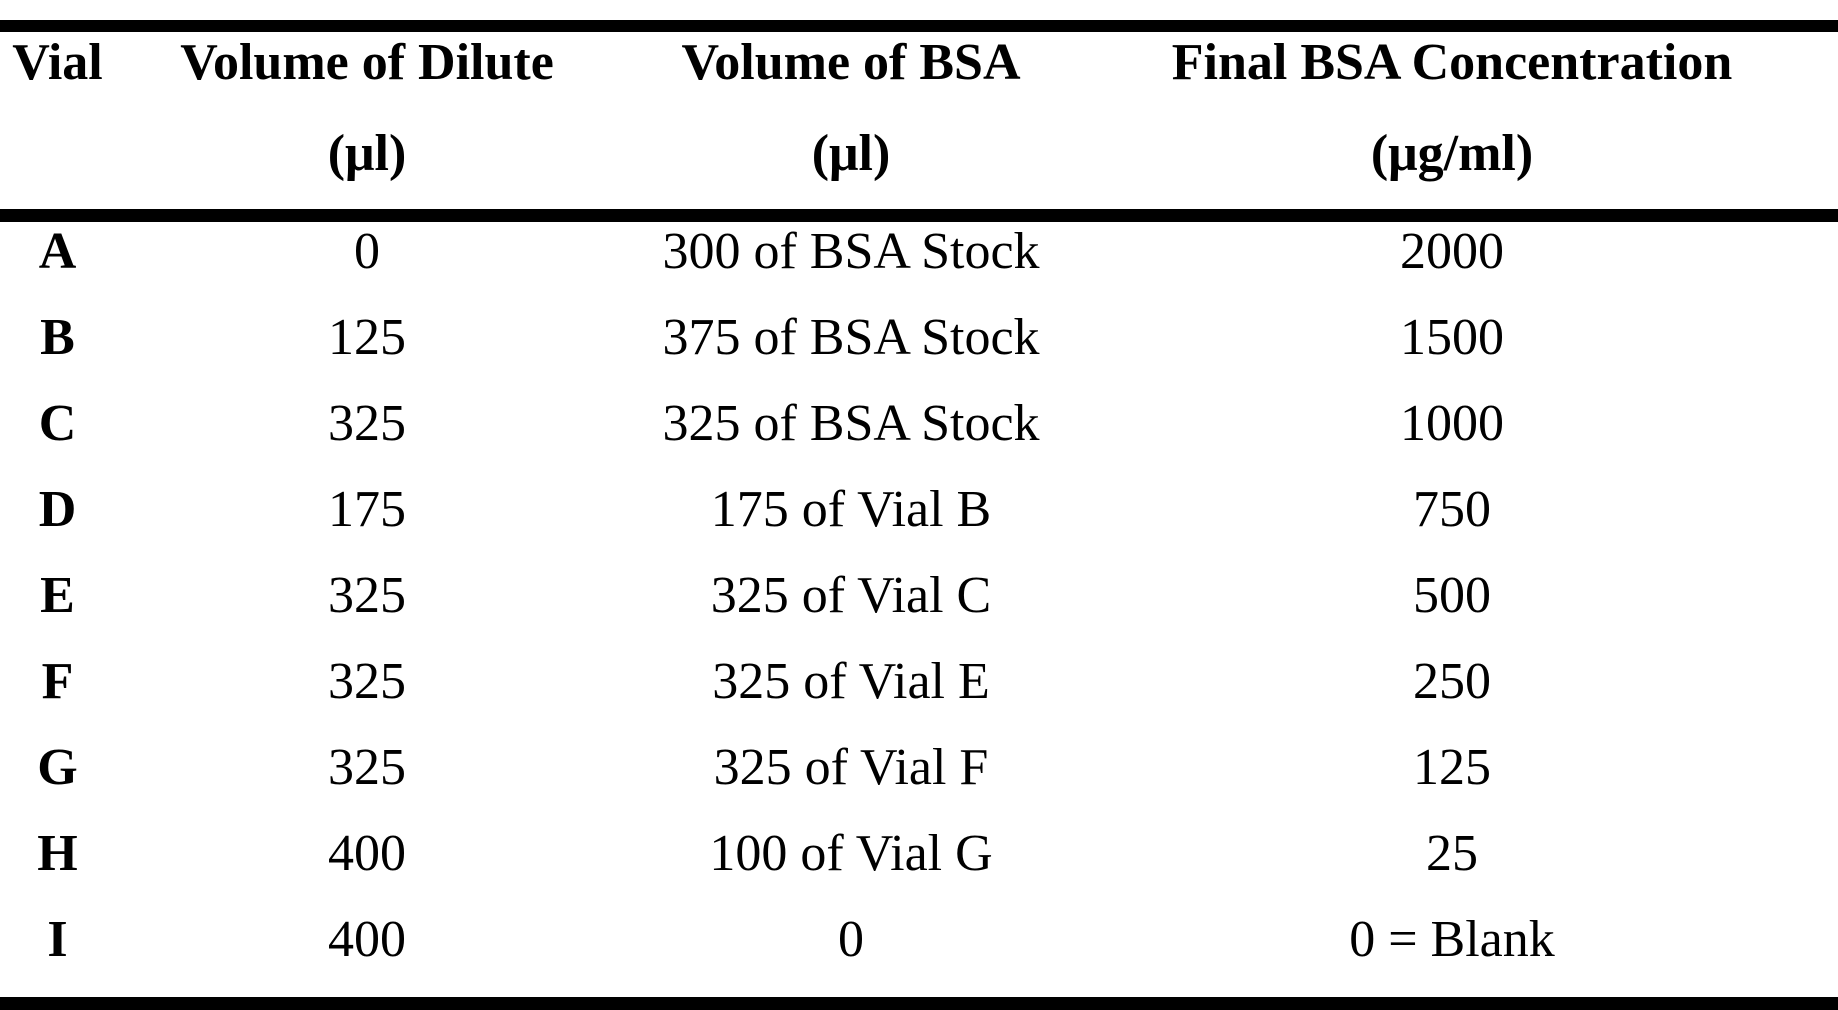 This screenshot has height=1010, width=1838. What do you see at coordinates (1452, 423) in the screenshot?
I see `cell-final: 1000` at bounding box center [1452, 423].